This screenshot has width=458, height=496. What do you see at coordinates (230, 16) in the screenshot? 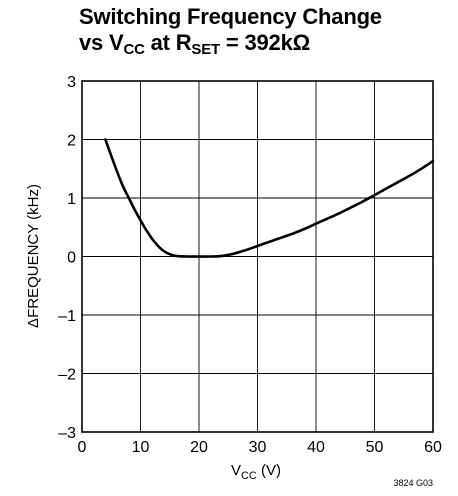
I see `title-line-1: Switching Frequency Change` at bounding box center [230, 16].